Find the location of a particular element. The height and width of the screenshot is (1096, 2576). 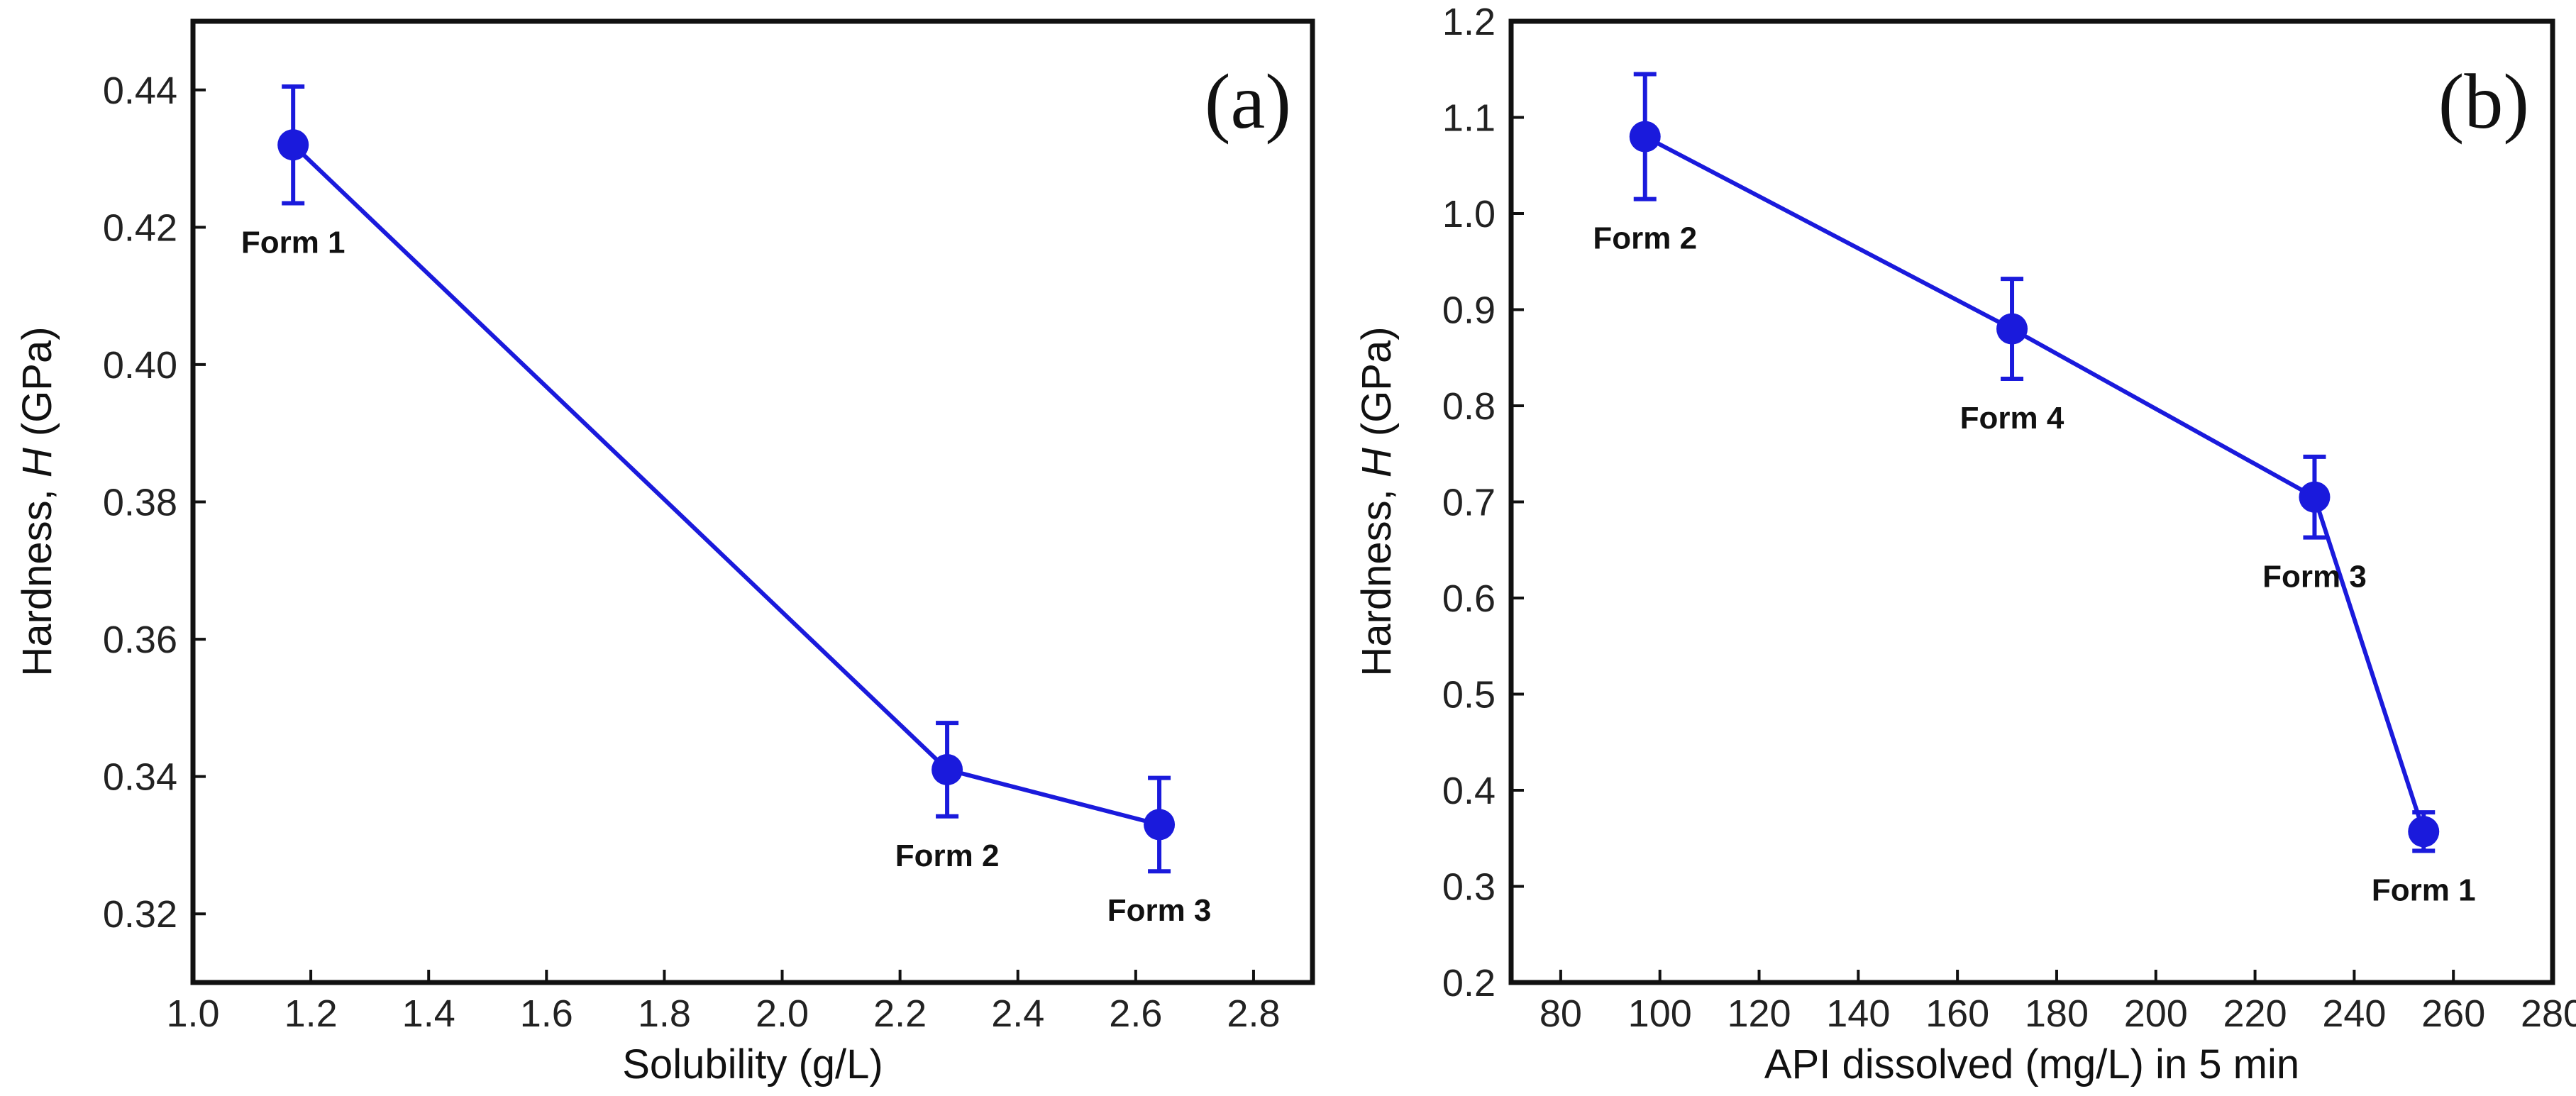

x-tick-label-b: 100 is located at coordinates (1660, 1013).